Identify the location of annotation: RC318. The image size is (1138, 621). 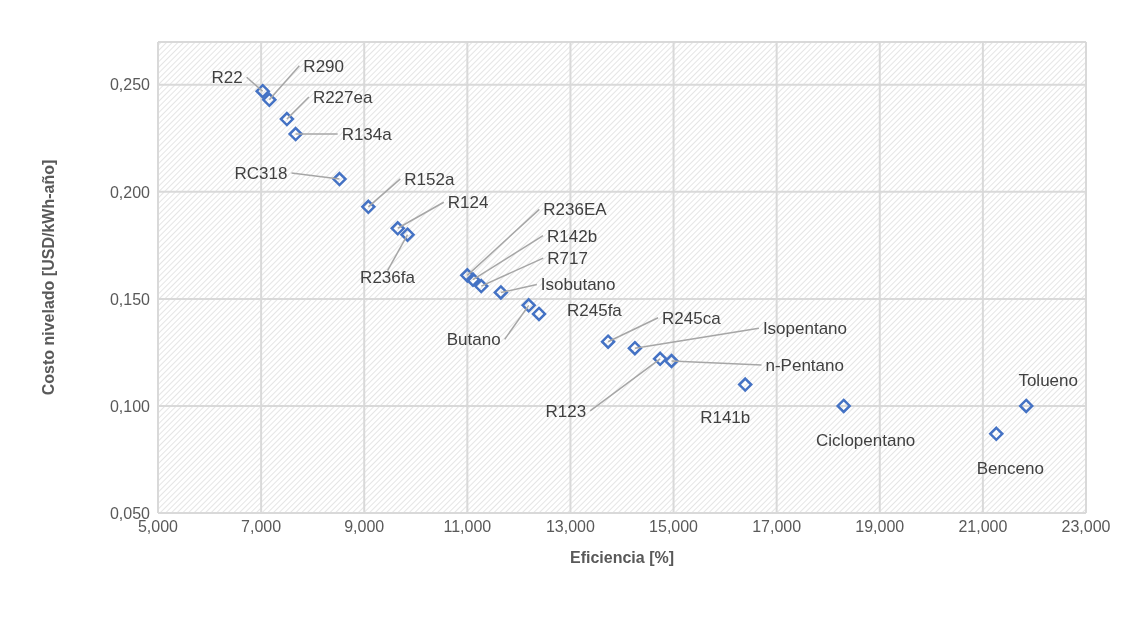
(261, 174).